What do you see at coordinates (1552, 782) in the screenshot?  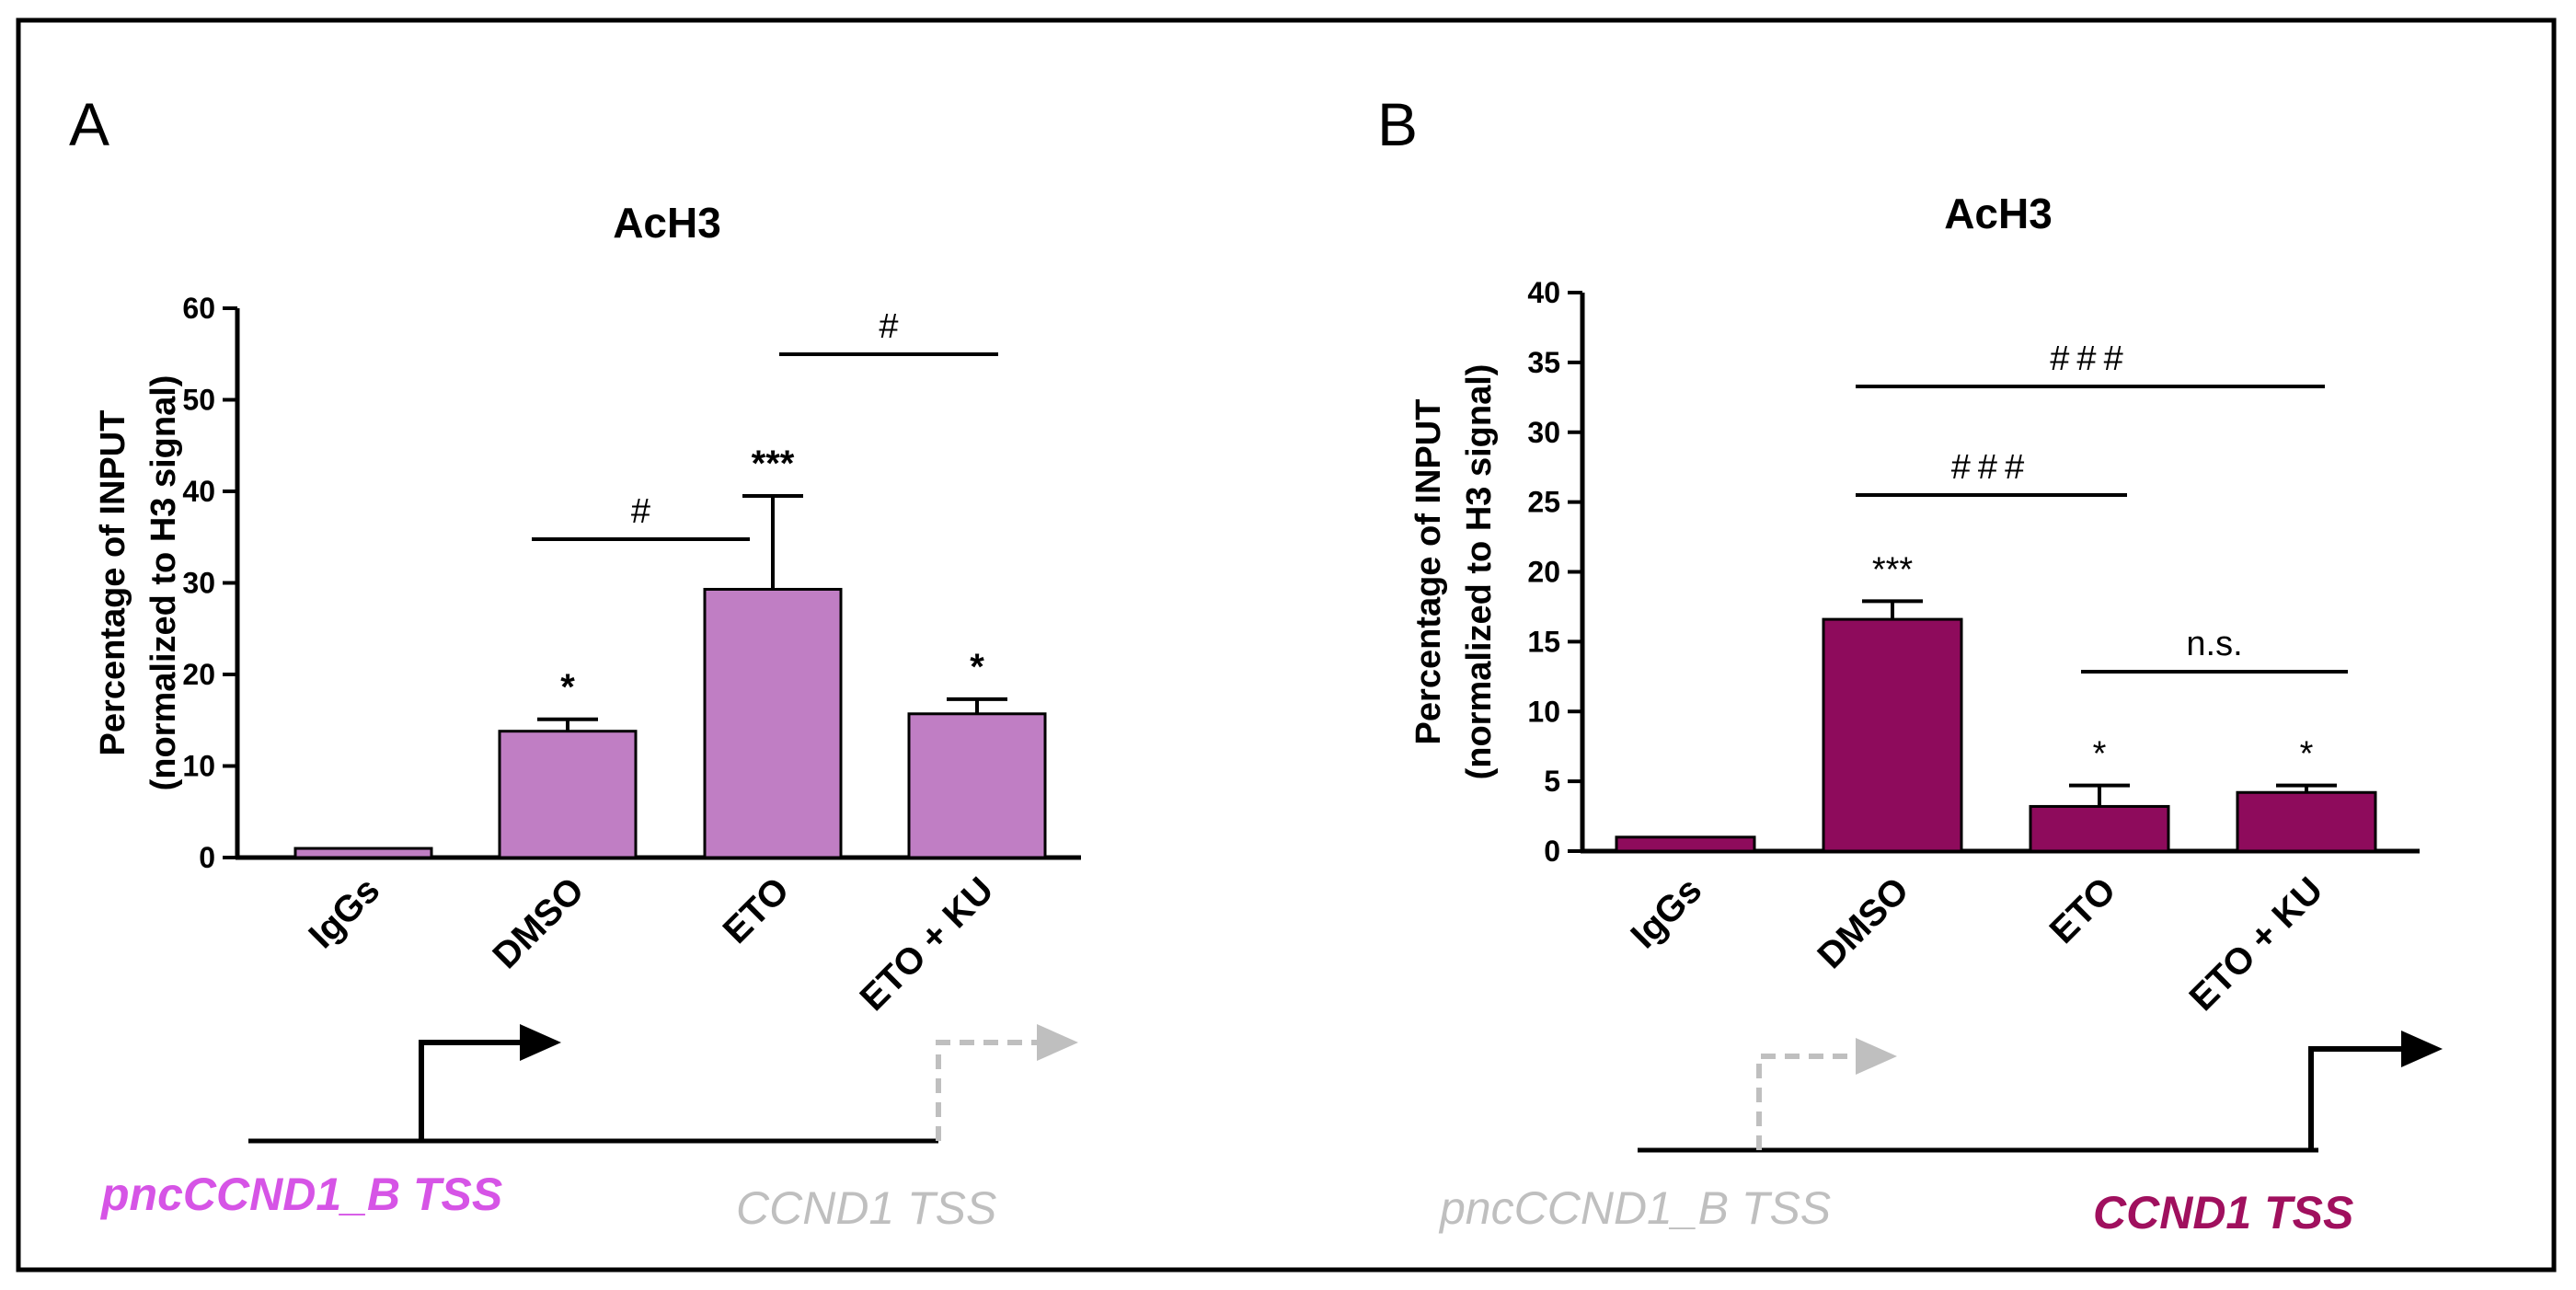 I see `y-tick-label: 5` at bounding box center [1552, 782].